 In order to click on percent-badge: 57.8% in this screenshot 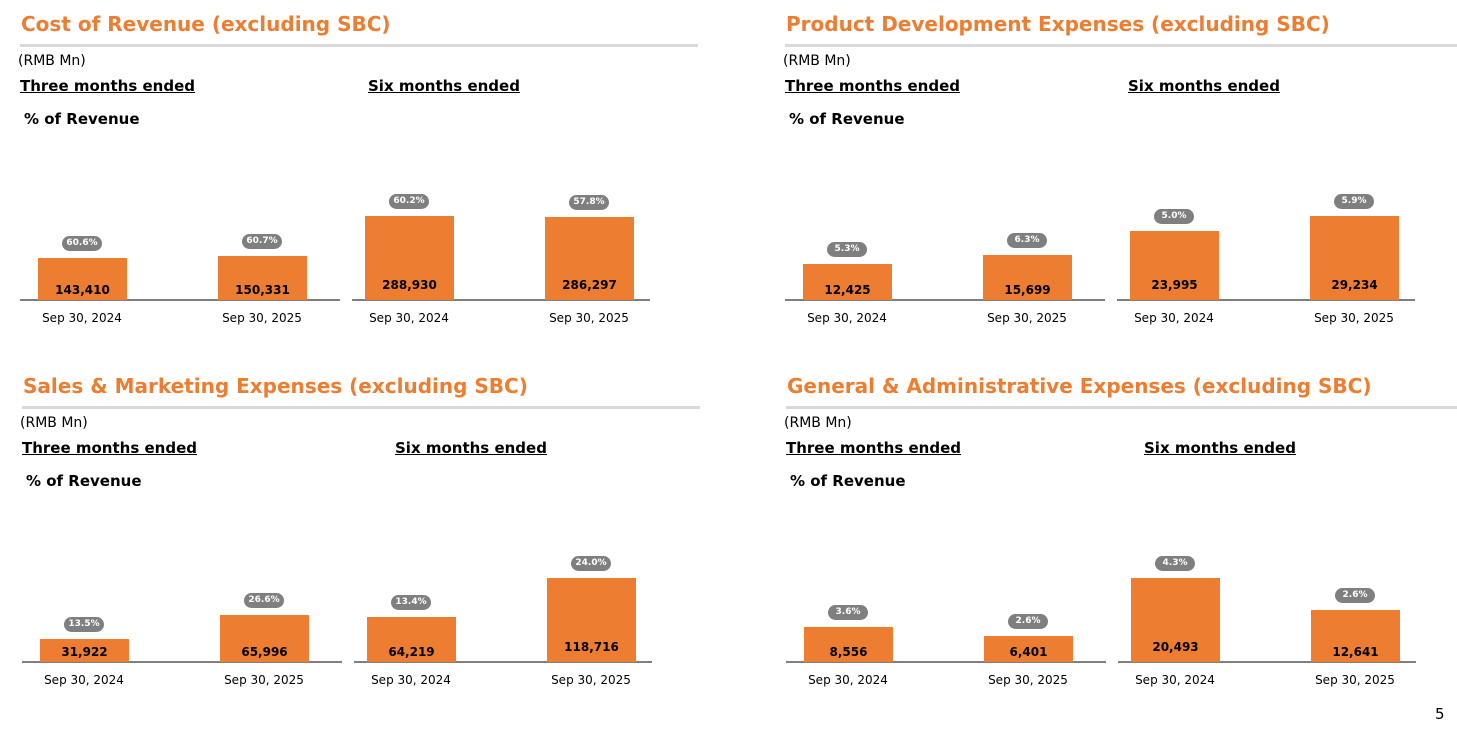, I will do `click(589, 202)`.